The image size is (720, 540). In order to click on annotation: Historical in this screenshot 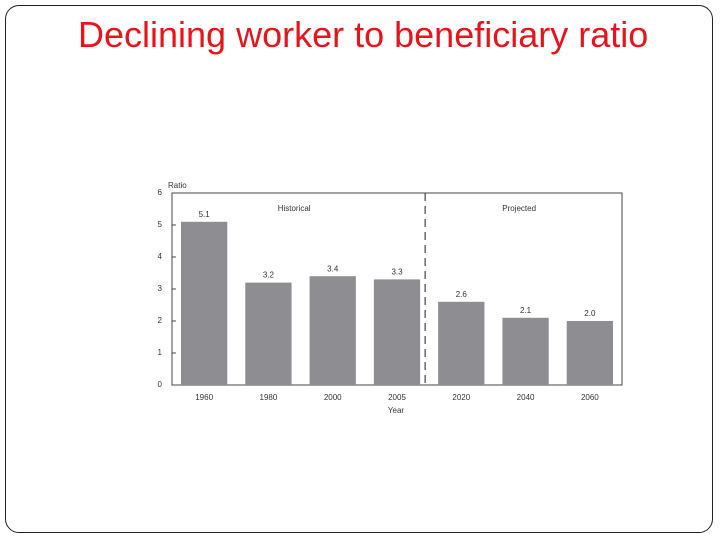, I will do `click(294, 208)`.